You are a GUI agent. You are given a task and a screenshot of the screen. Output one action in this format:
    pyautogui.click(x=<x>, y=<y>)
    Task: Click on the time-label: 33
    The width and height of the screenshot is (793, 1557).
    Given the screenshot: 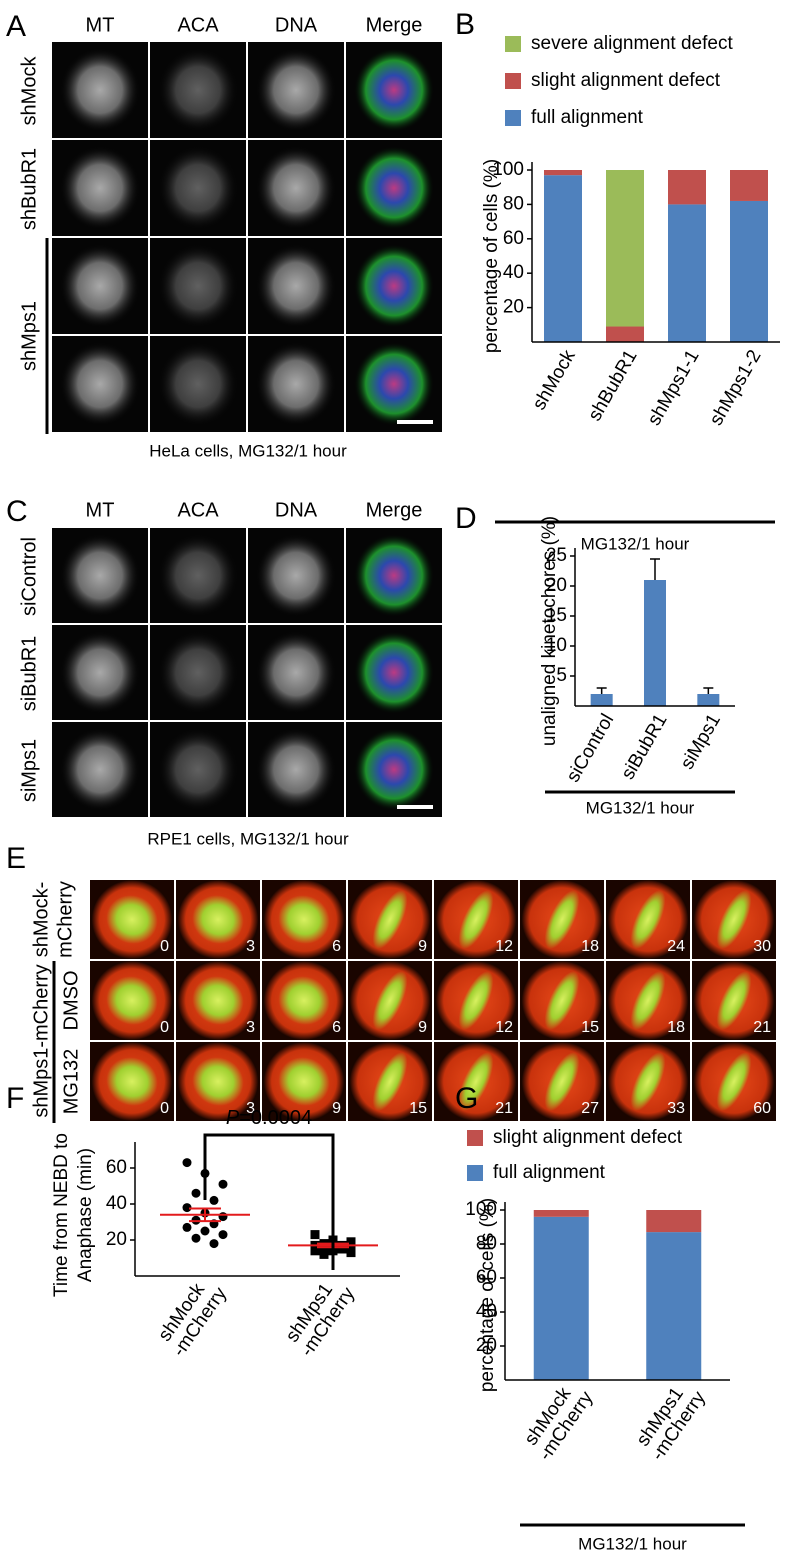 What is the action you would take?
    pyautogui.click(x=676, y=1108)
    